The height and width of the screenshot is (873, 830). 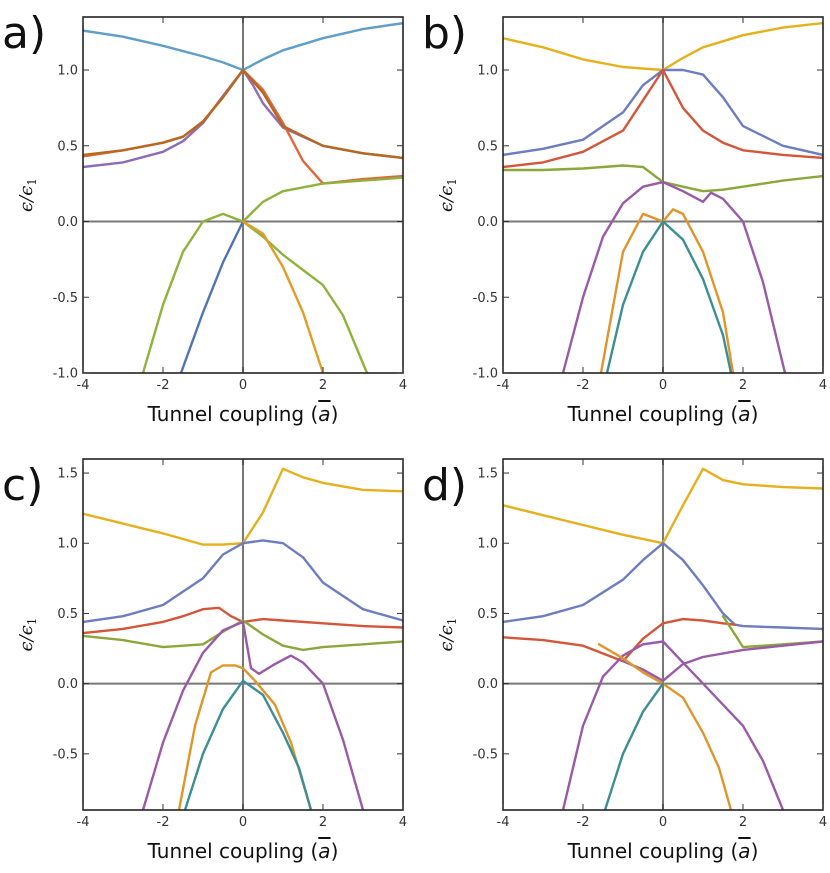 I want to click on series-steel-blue, so click(x=212, y=296).